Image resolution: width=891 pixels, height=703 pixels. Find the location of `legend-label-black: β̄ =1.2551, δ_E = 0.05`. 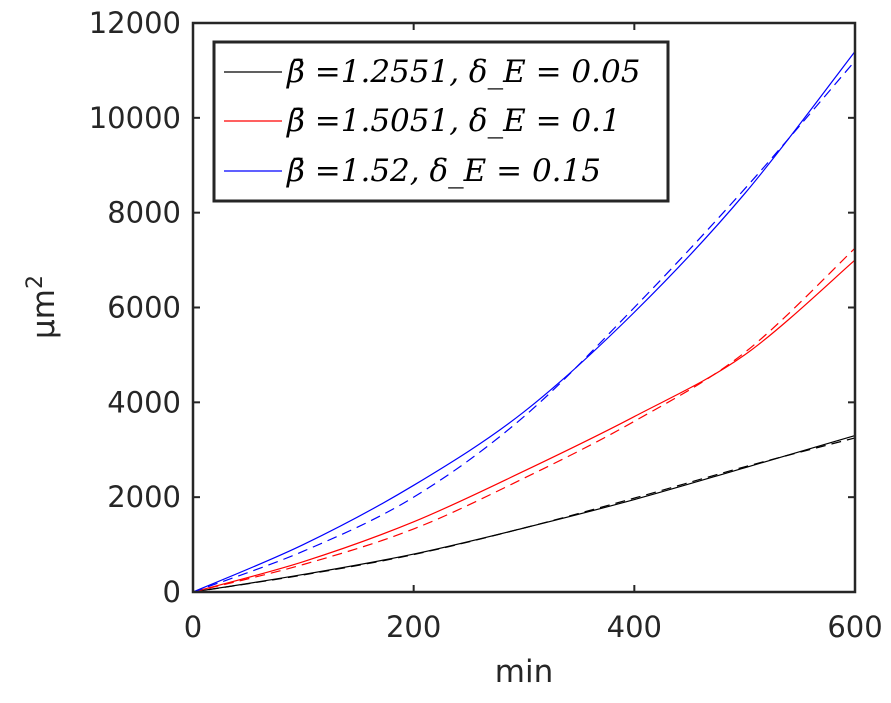

legend-label-black: β̄ =1.2551, δ_E = 0.05 is located at coordinates (463, 72).